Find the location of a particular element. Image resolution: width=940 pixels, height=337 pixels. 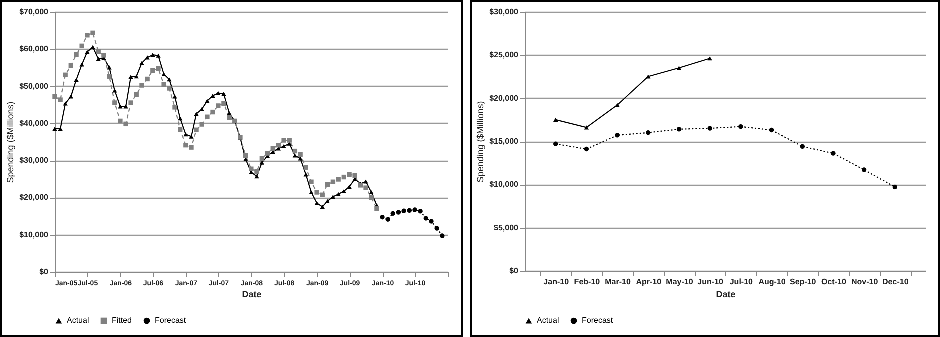

x-tick-label: Aug-10 is located at coordinates (772, 282).